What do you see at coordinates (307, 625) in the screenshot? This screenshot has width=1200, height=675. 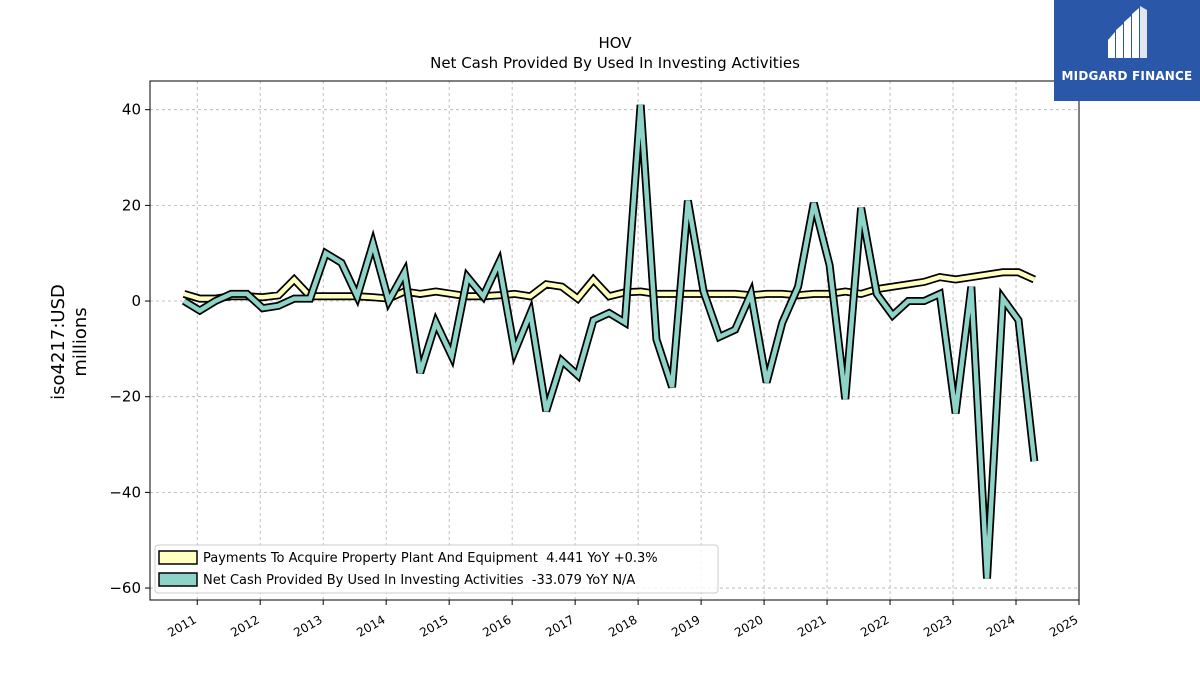 I see `x-tick-label: 2013` at bounding box center [307, 625].